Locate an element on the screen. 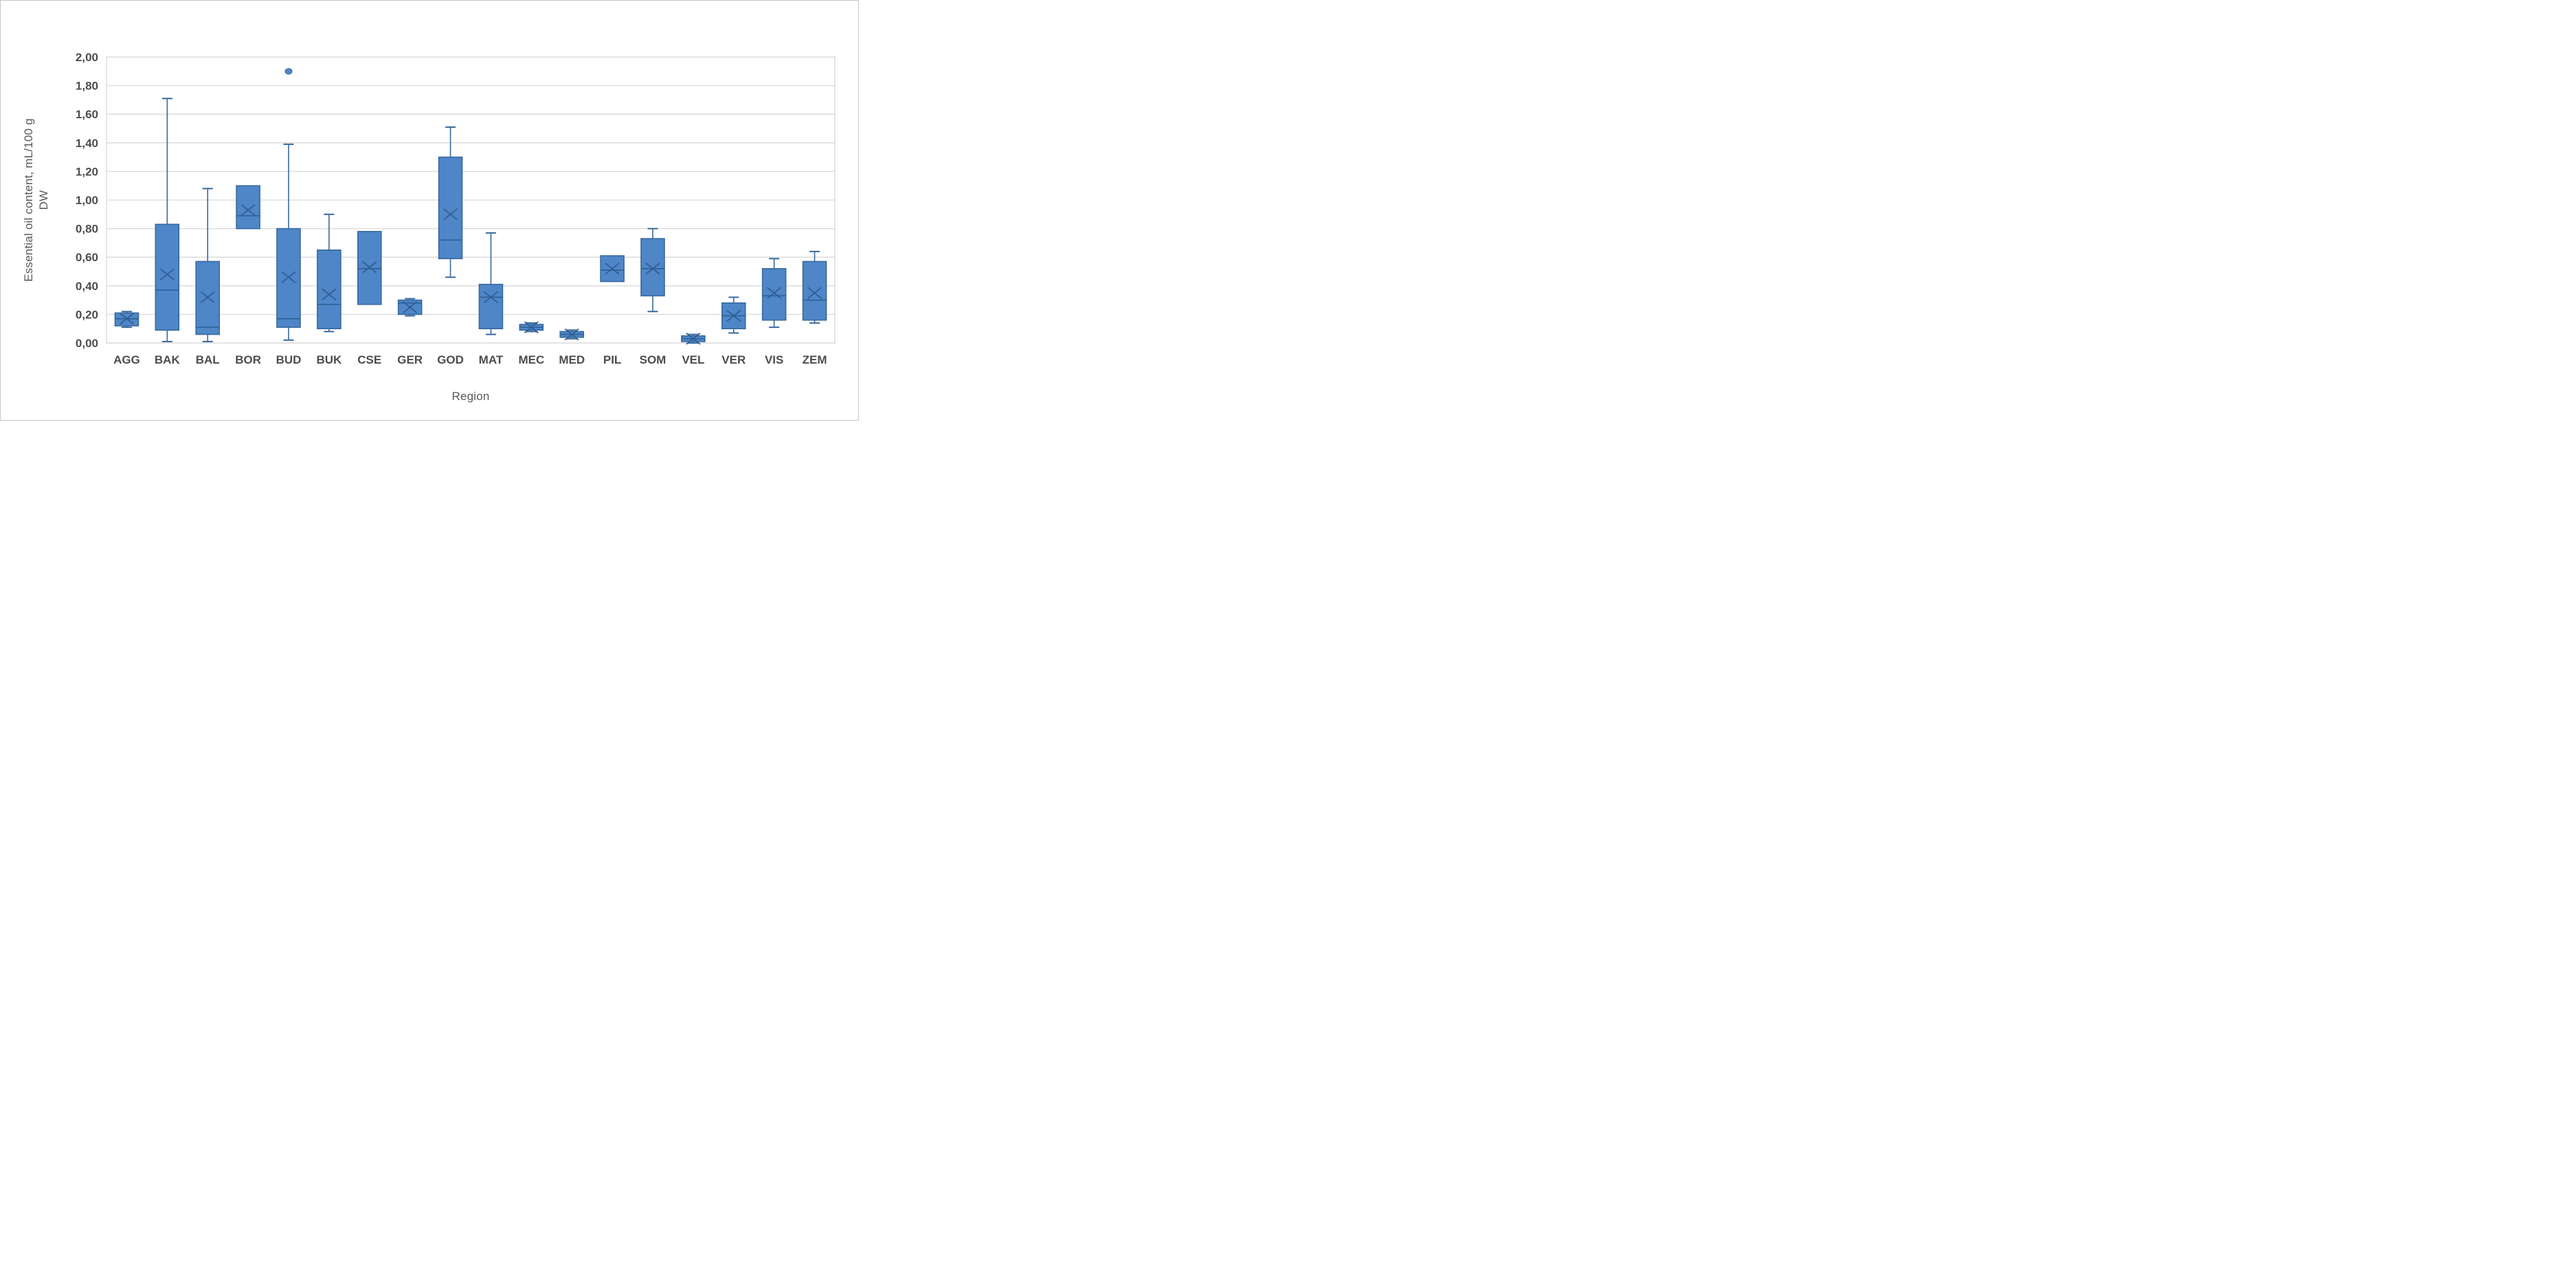  outlier-point is located at coordinates (288, 71).